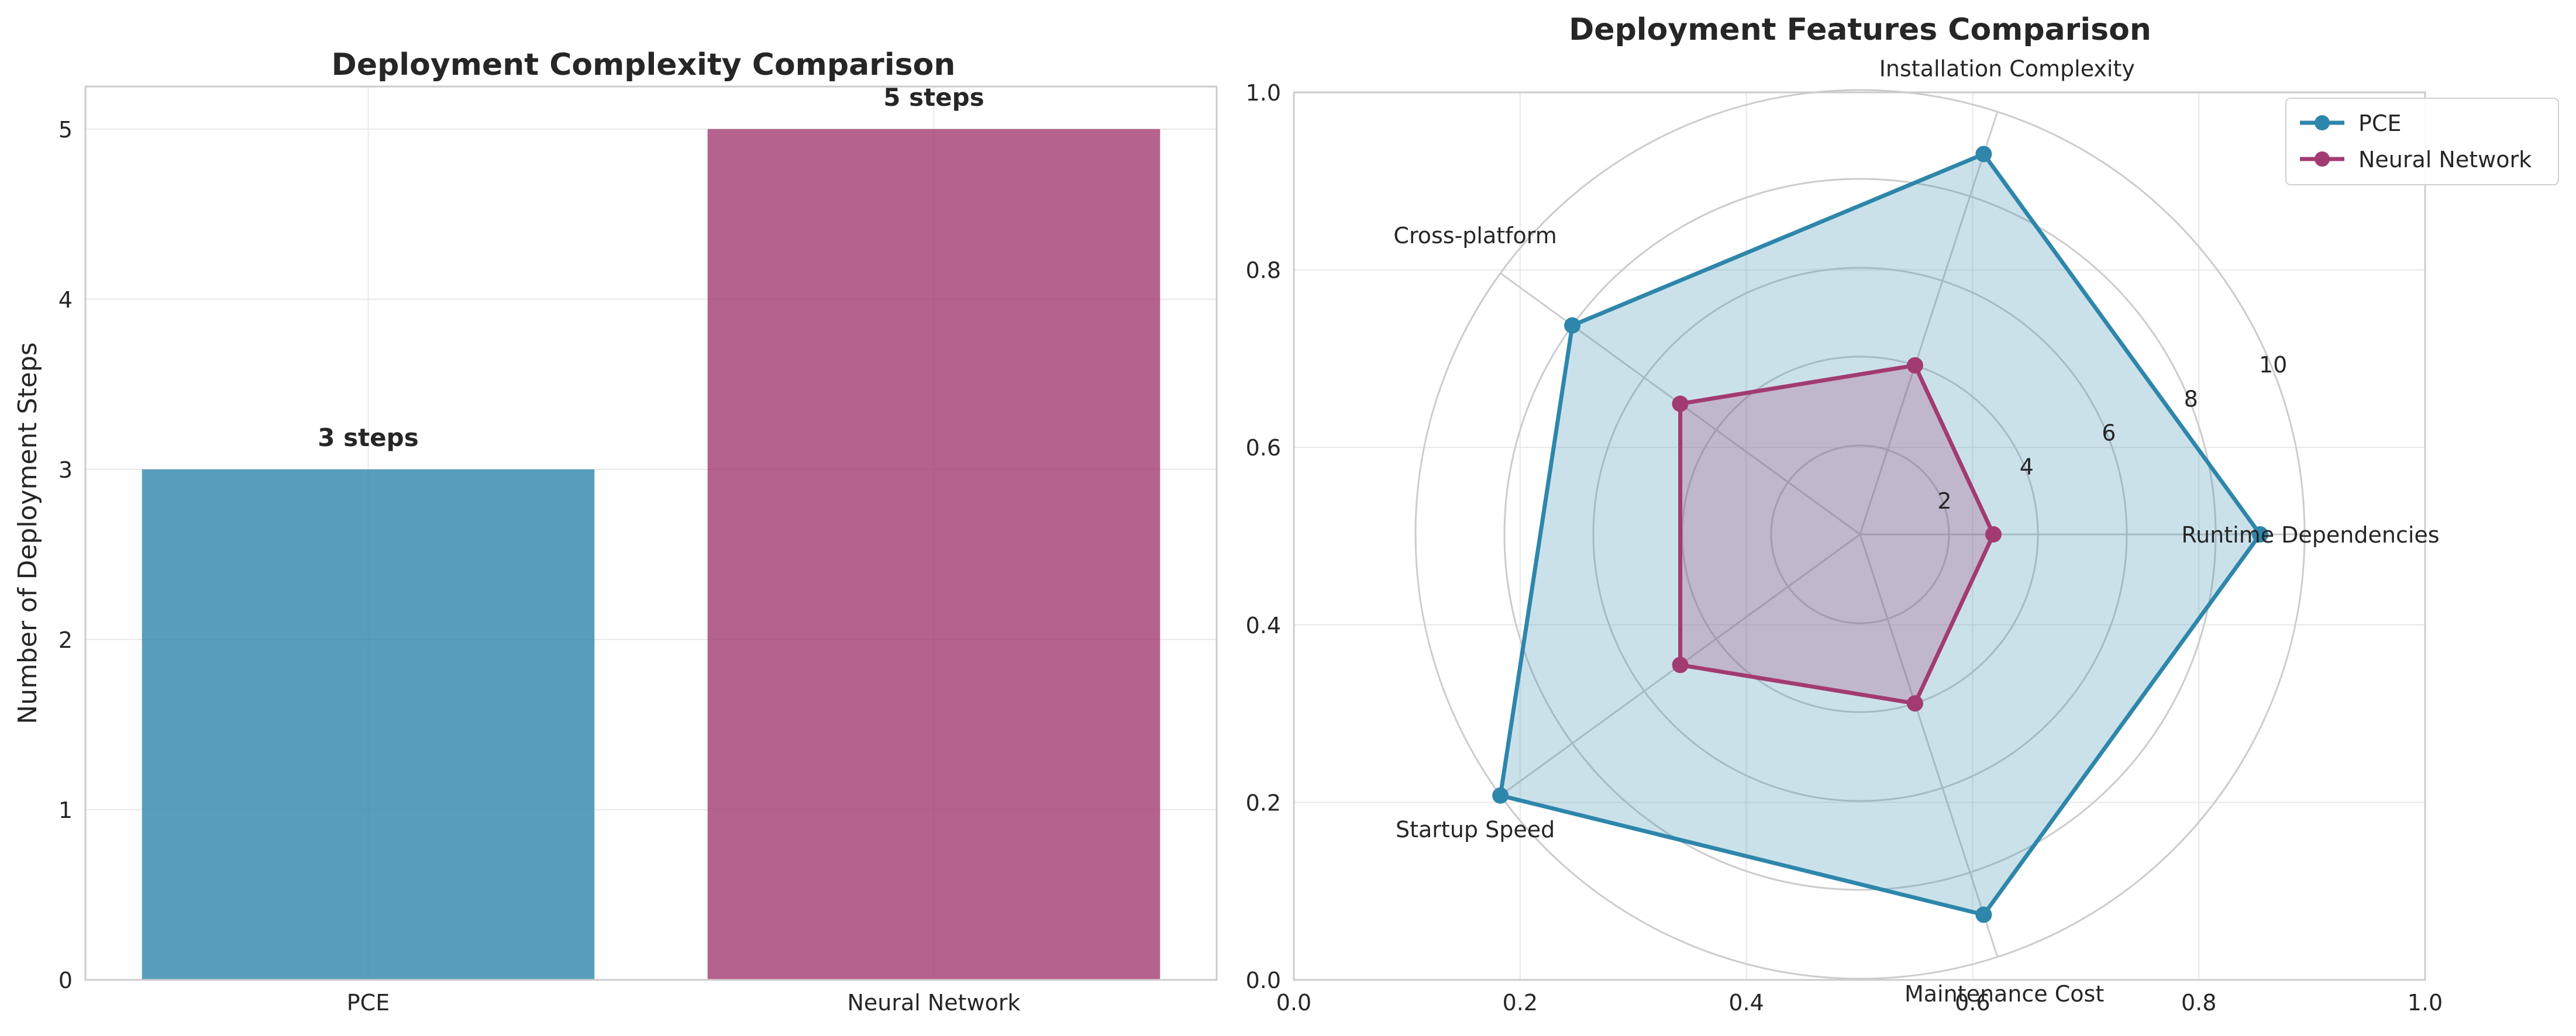  Describe the element at coordinates (2191, 399) in the screenshot. I see `radar-radial-tick-label: 8` at that location.